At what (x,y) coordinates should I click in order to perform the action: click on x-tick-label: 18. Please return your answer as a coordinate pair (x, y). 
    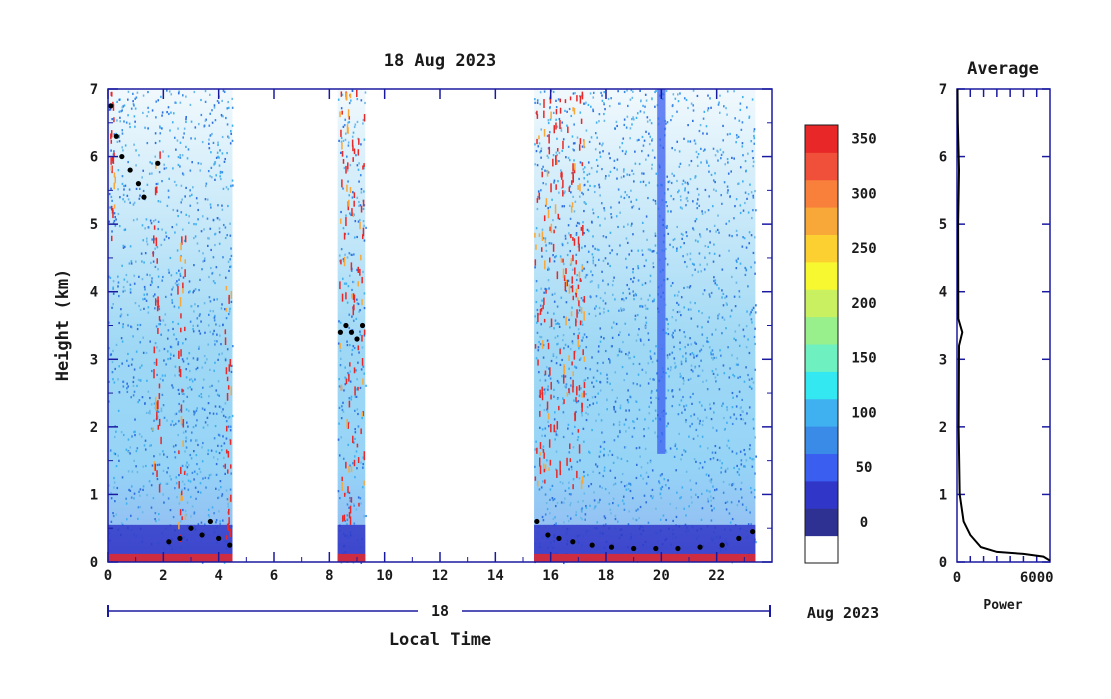
    Looking at the image, I should click on (606, 576).